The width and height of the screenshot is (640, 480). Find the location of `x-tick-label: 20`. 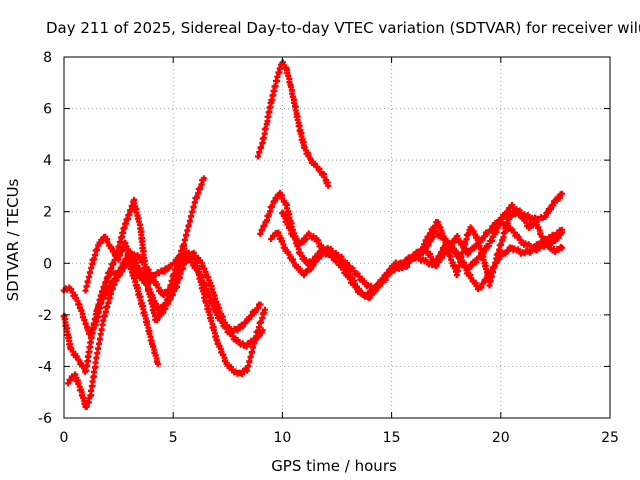

x-tick-label: 20 is located at coordinates (501, 438).